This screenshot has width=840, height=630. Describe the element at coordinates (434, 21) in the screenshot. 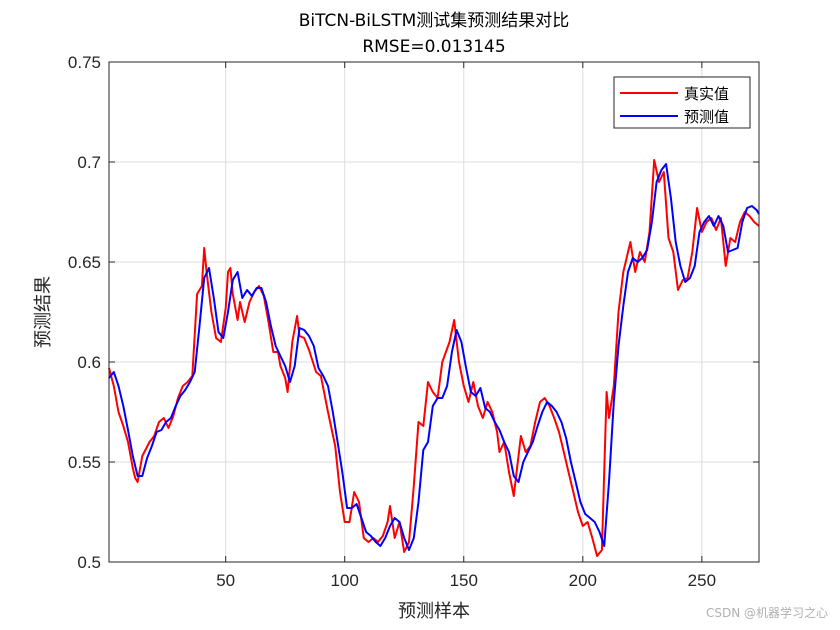

I see `chart-title: BiTCN-BiLSTM测试集预测结果对比` at that location.